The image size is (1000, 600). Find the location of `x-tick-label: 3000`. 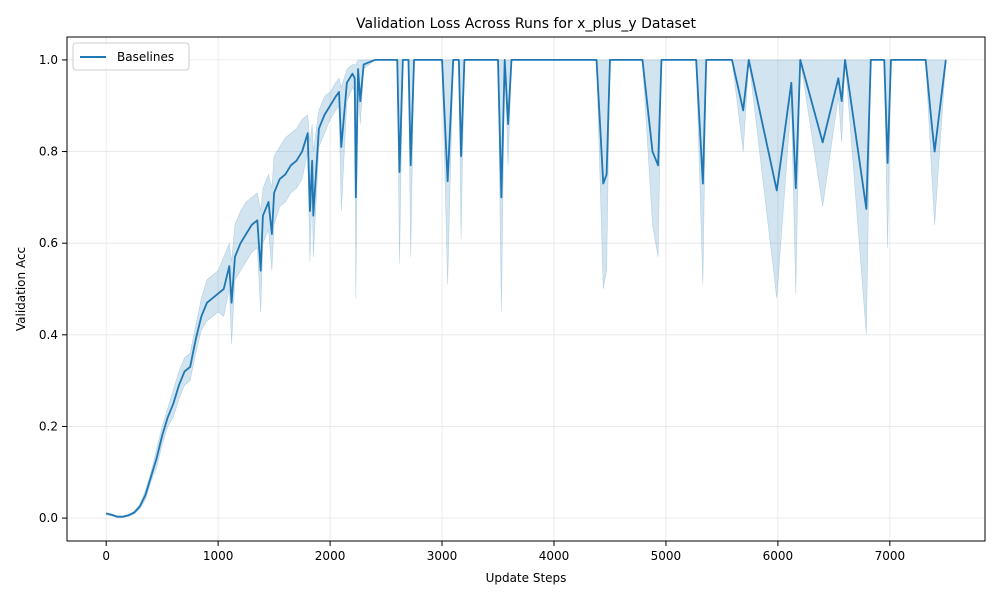

x-tick-label: 3000 is located at coordinates (442, 556).